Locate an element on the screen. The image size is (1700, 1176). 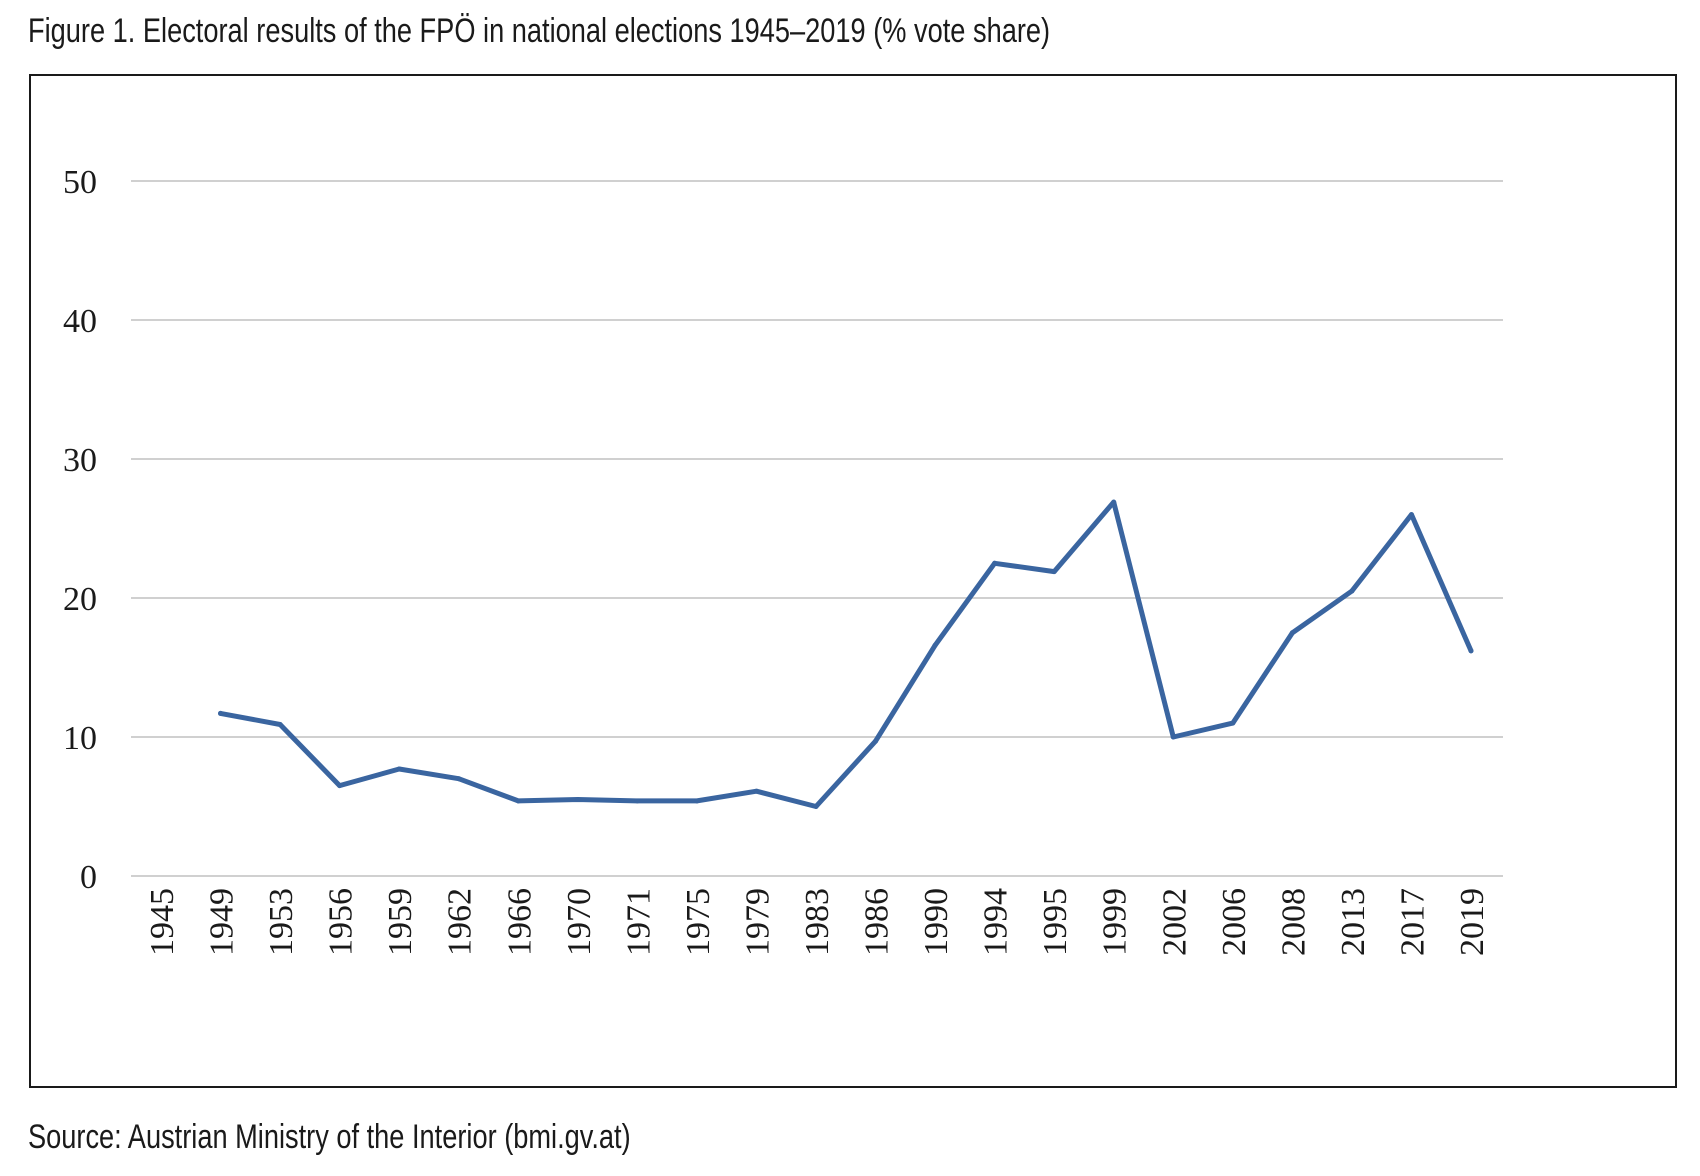
y-tick-label-10: 10 is located at coordinates (80, 738).